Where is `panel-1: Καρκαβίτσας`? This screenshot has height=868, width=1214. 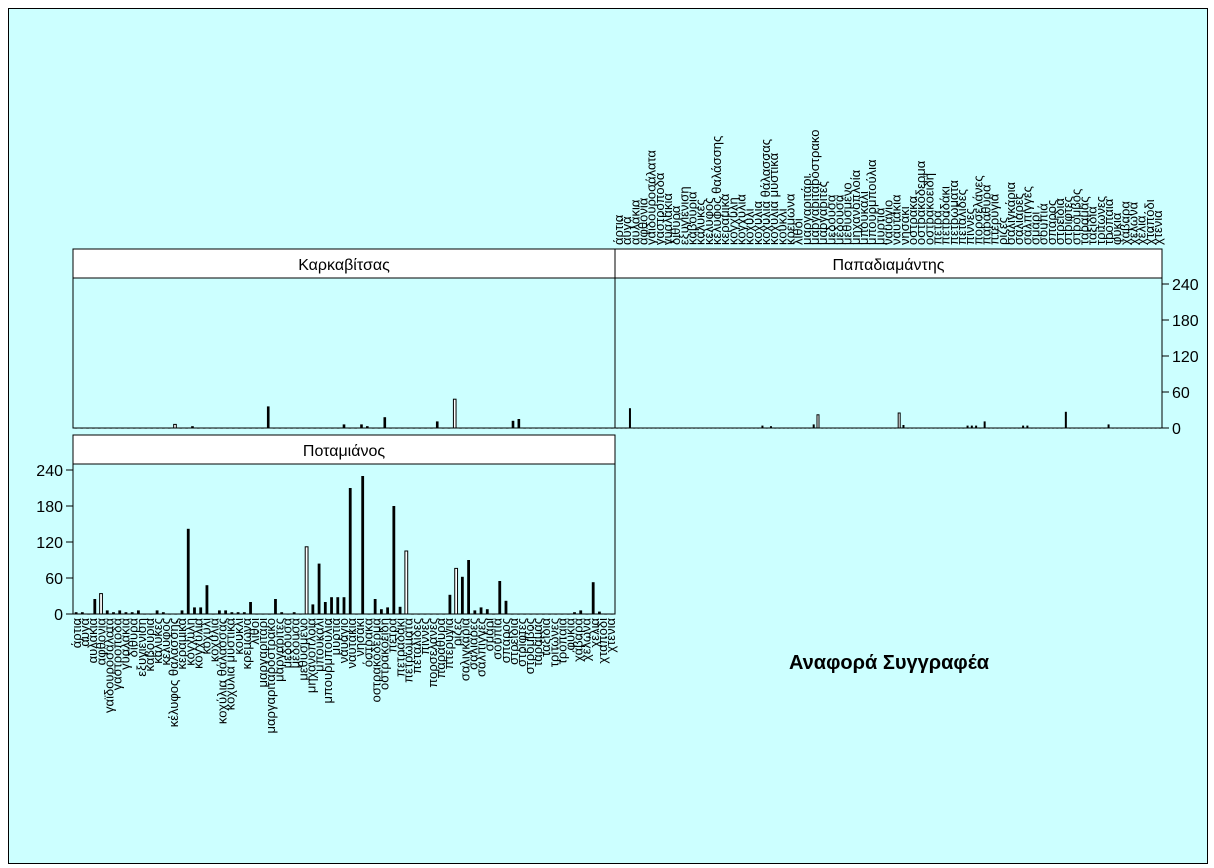 panel-1: Καρκαβίτσας is located at coordinates (344, 338).